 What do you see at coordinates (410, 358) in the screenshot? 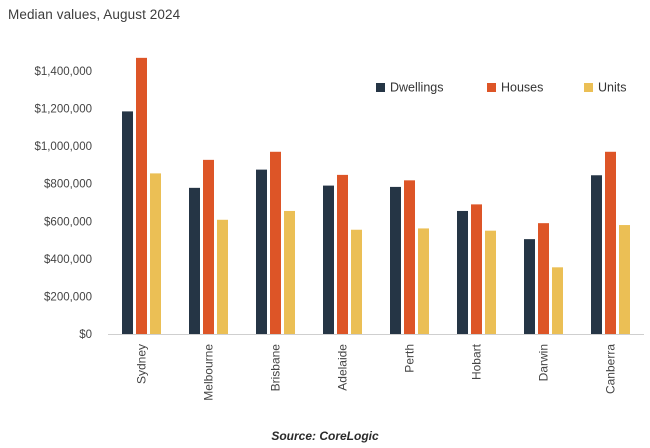
I see `x-category-label: Perth` at bounding box center [410, 358].